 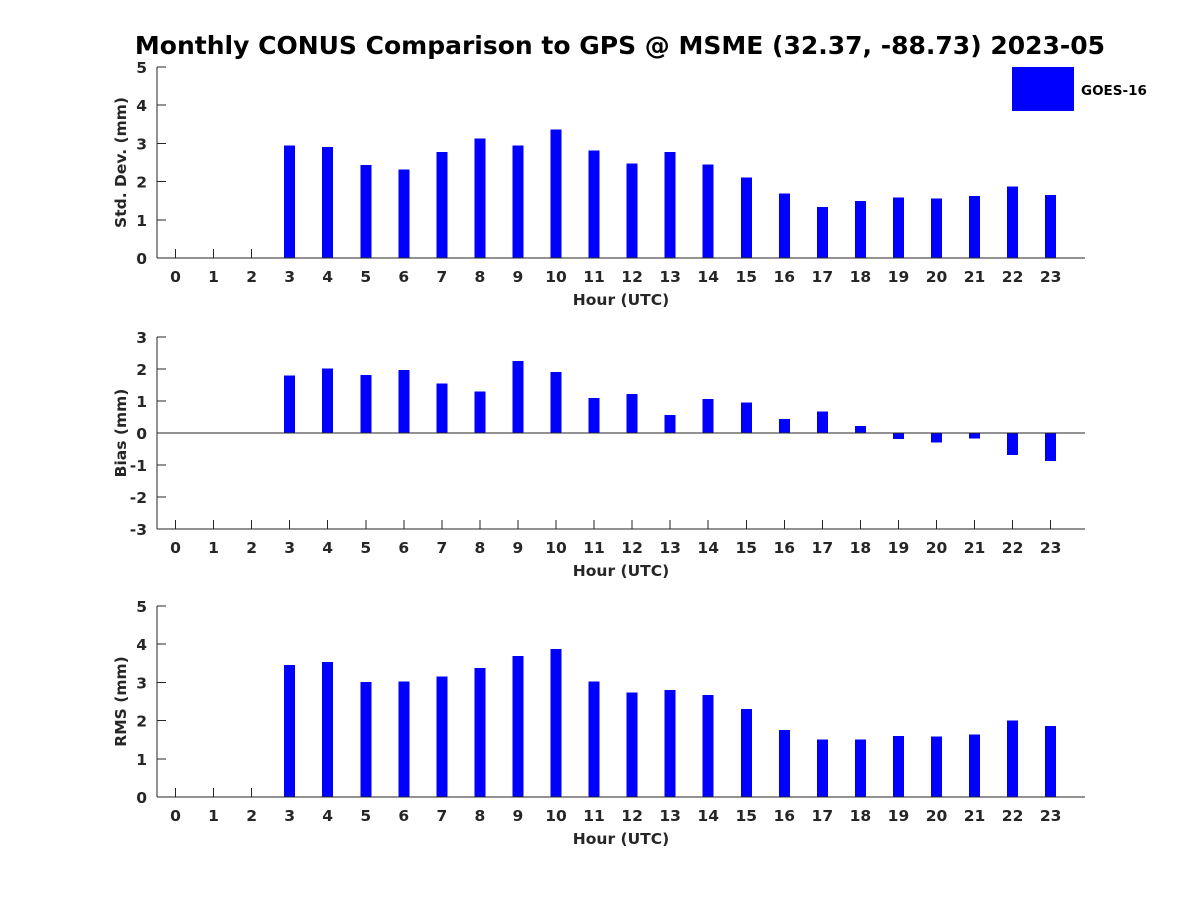 I want to click on legend-swatch, so click(x=1043, y=89).